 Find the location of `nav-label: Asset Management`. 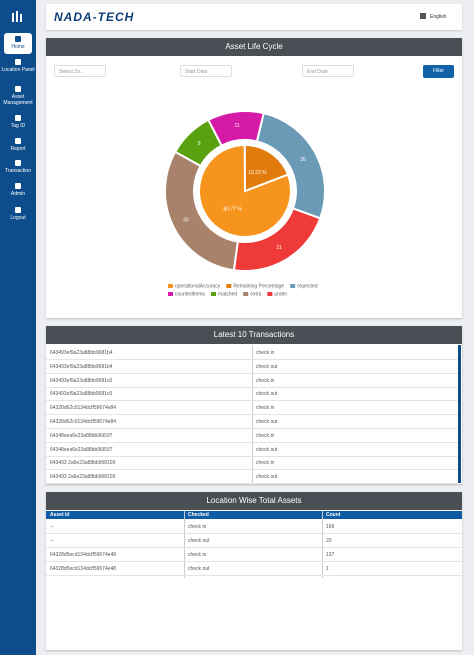

nav-label: Asset Management is located at coordinates (18, 100).